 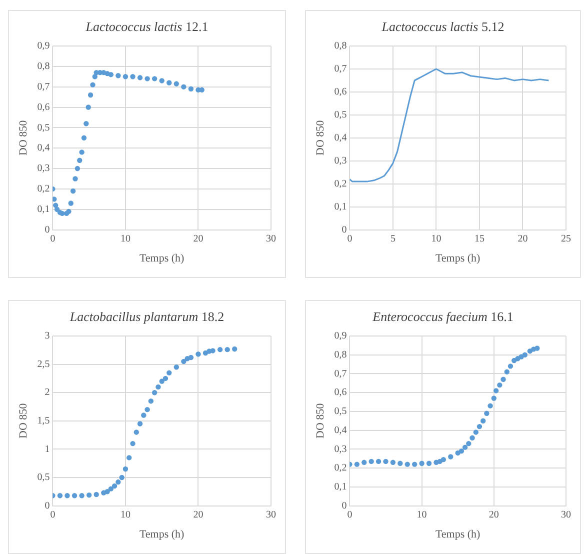 What do you see at coordinates (47, 449) in the screenshot?
I see `y-tick-label: 1` at bounding box center [47, 449].